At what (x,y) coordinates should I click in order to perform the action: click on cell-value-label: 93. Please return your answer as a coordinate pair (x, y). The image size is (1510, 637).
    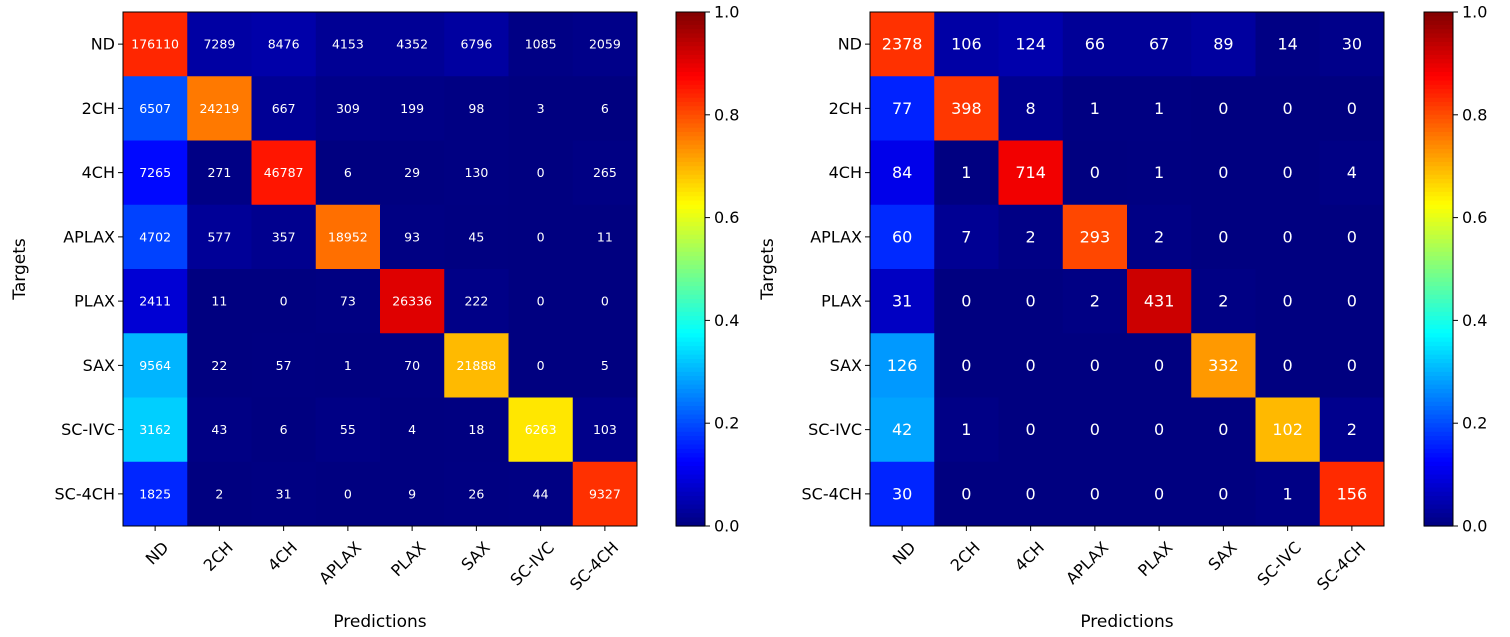
    Looking at the image, I should click on (412, 236).